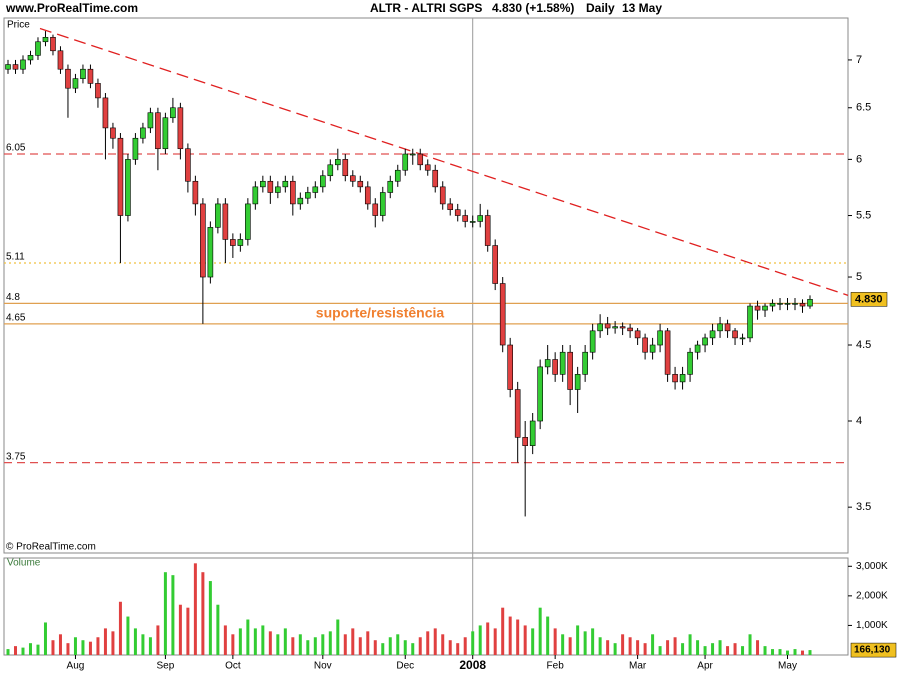 This screenshot has height=700, width=900. Describe the element at coordinates (863, 507) in the screenshot. I see `y-tick-label: 3.5` at that location.